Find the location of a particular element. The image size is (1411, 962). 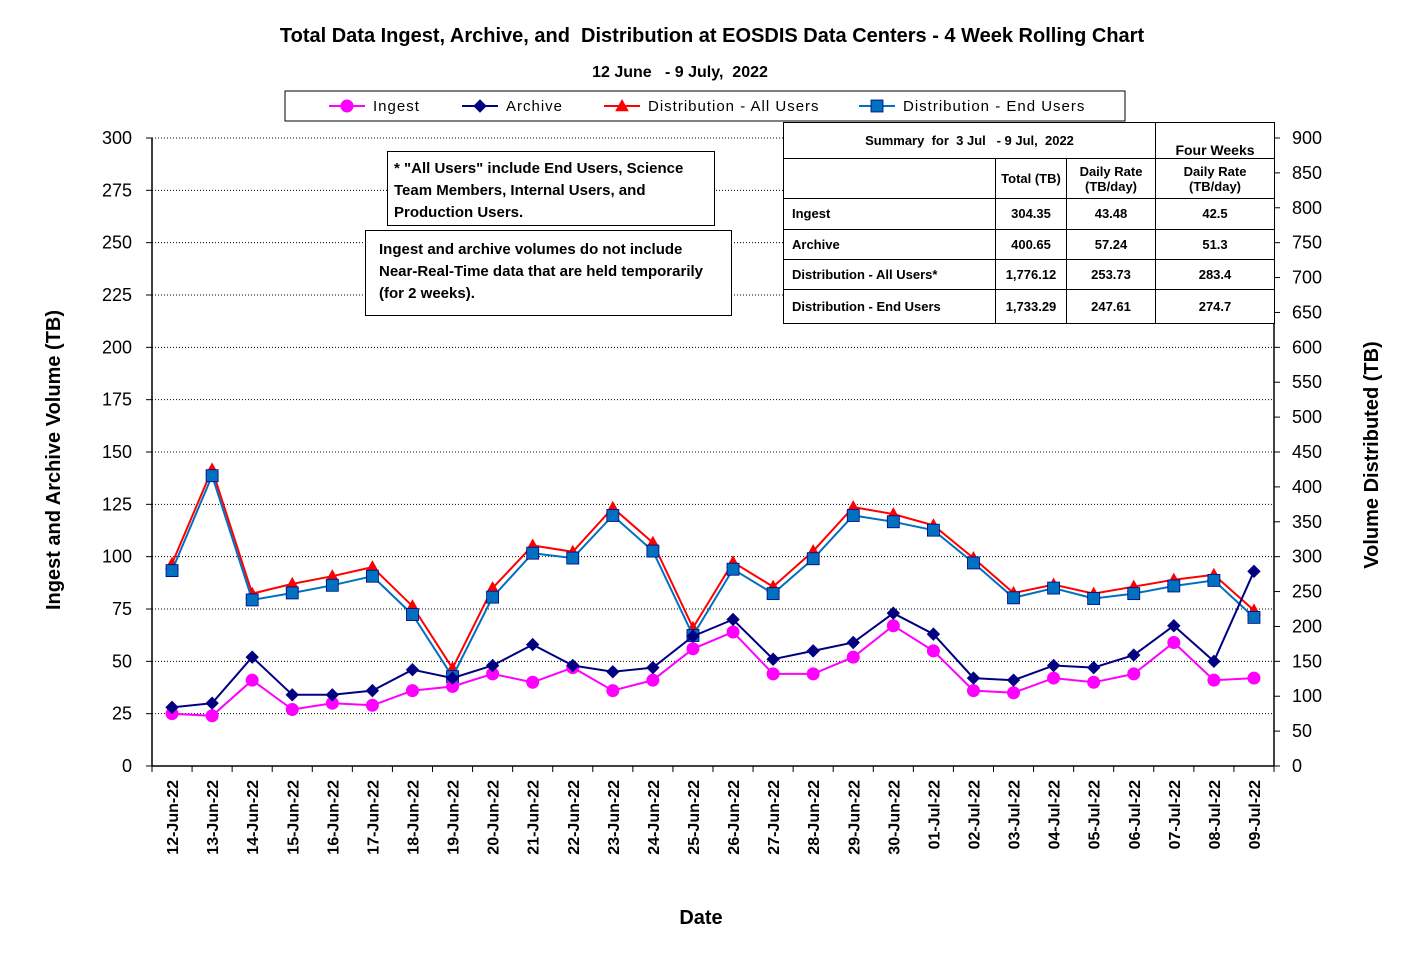

row-total: 304.35 is located at coordinates (1031, 214).